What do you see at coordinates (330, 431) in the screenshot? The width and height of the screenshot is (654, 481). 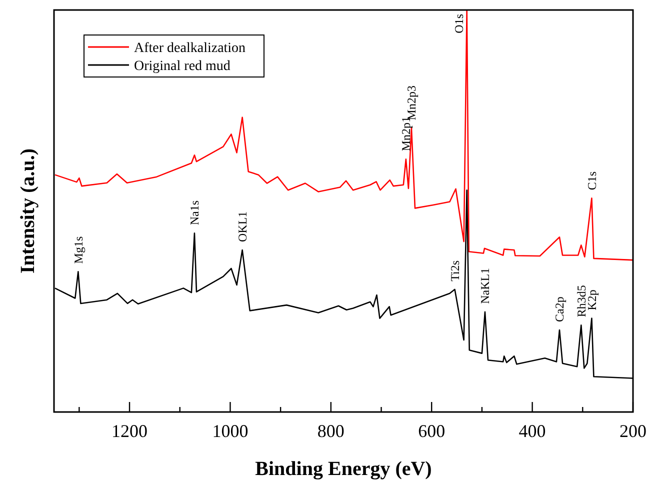 I see `x-tick-label: 800` at bounding box center [330, 431].